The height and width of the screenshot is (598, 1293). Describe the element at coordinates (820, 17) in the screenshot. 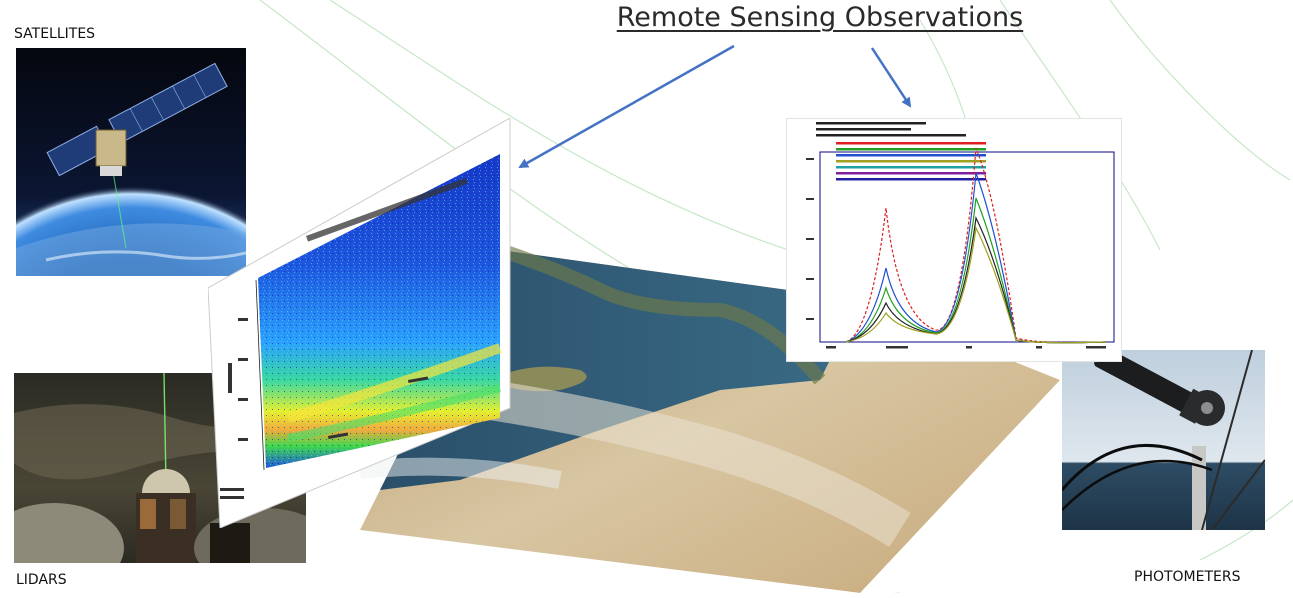

I see `page-title: Remote Sensing Observations` at that location.